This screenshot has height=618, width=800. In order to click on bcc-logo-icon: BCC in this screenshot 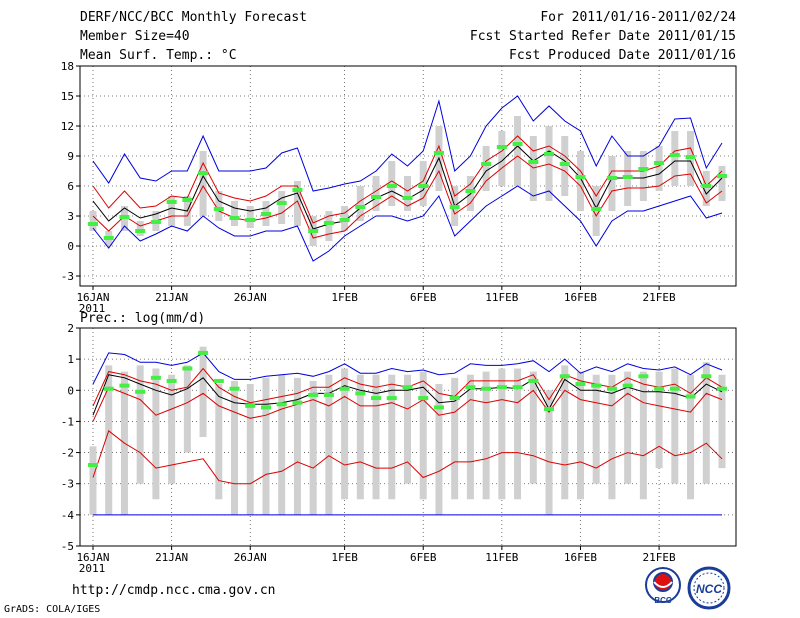, I will do `click(663, 586)`.